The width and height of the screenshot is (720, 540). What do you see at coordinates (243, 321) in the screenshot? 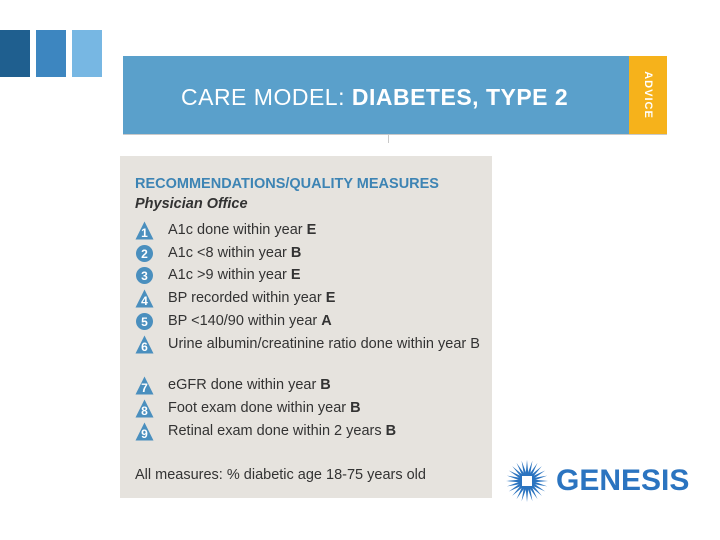
I see `measure-label: BP <140/90 within year` at bounding box center [243, 321].